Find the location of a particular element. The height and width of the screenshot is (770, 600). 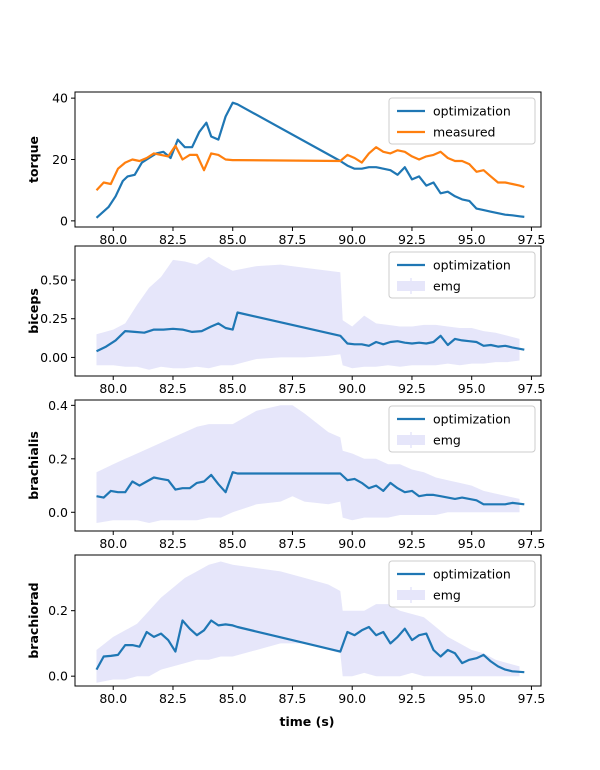

y-axis-title: brachiorad is located at coordinates (33, 620).